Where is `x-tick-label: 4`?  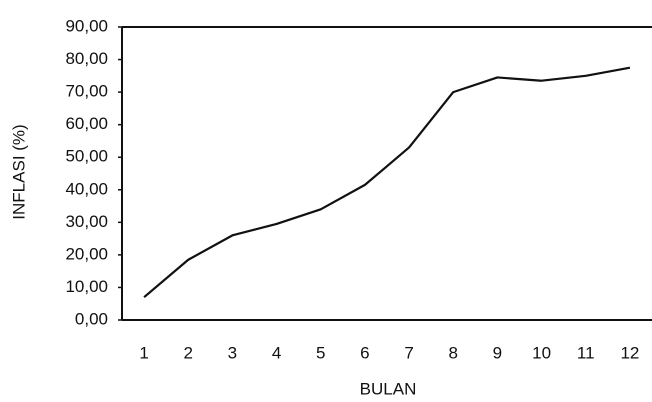
x-tick-label: 4 is located at coordinates (276, 352).